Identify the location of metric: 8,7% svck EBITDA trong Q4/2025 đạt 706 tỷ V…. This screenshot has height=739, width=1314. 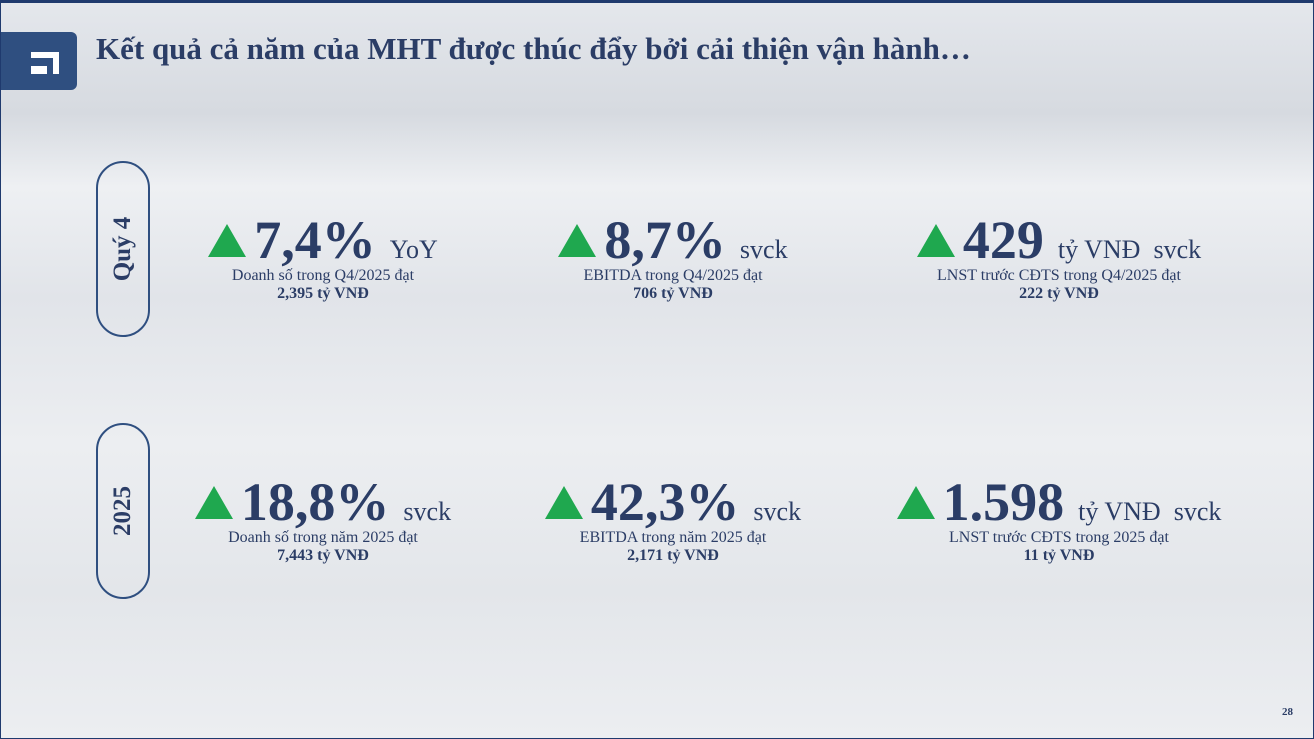
(673, 256).